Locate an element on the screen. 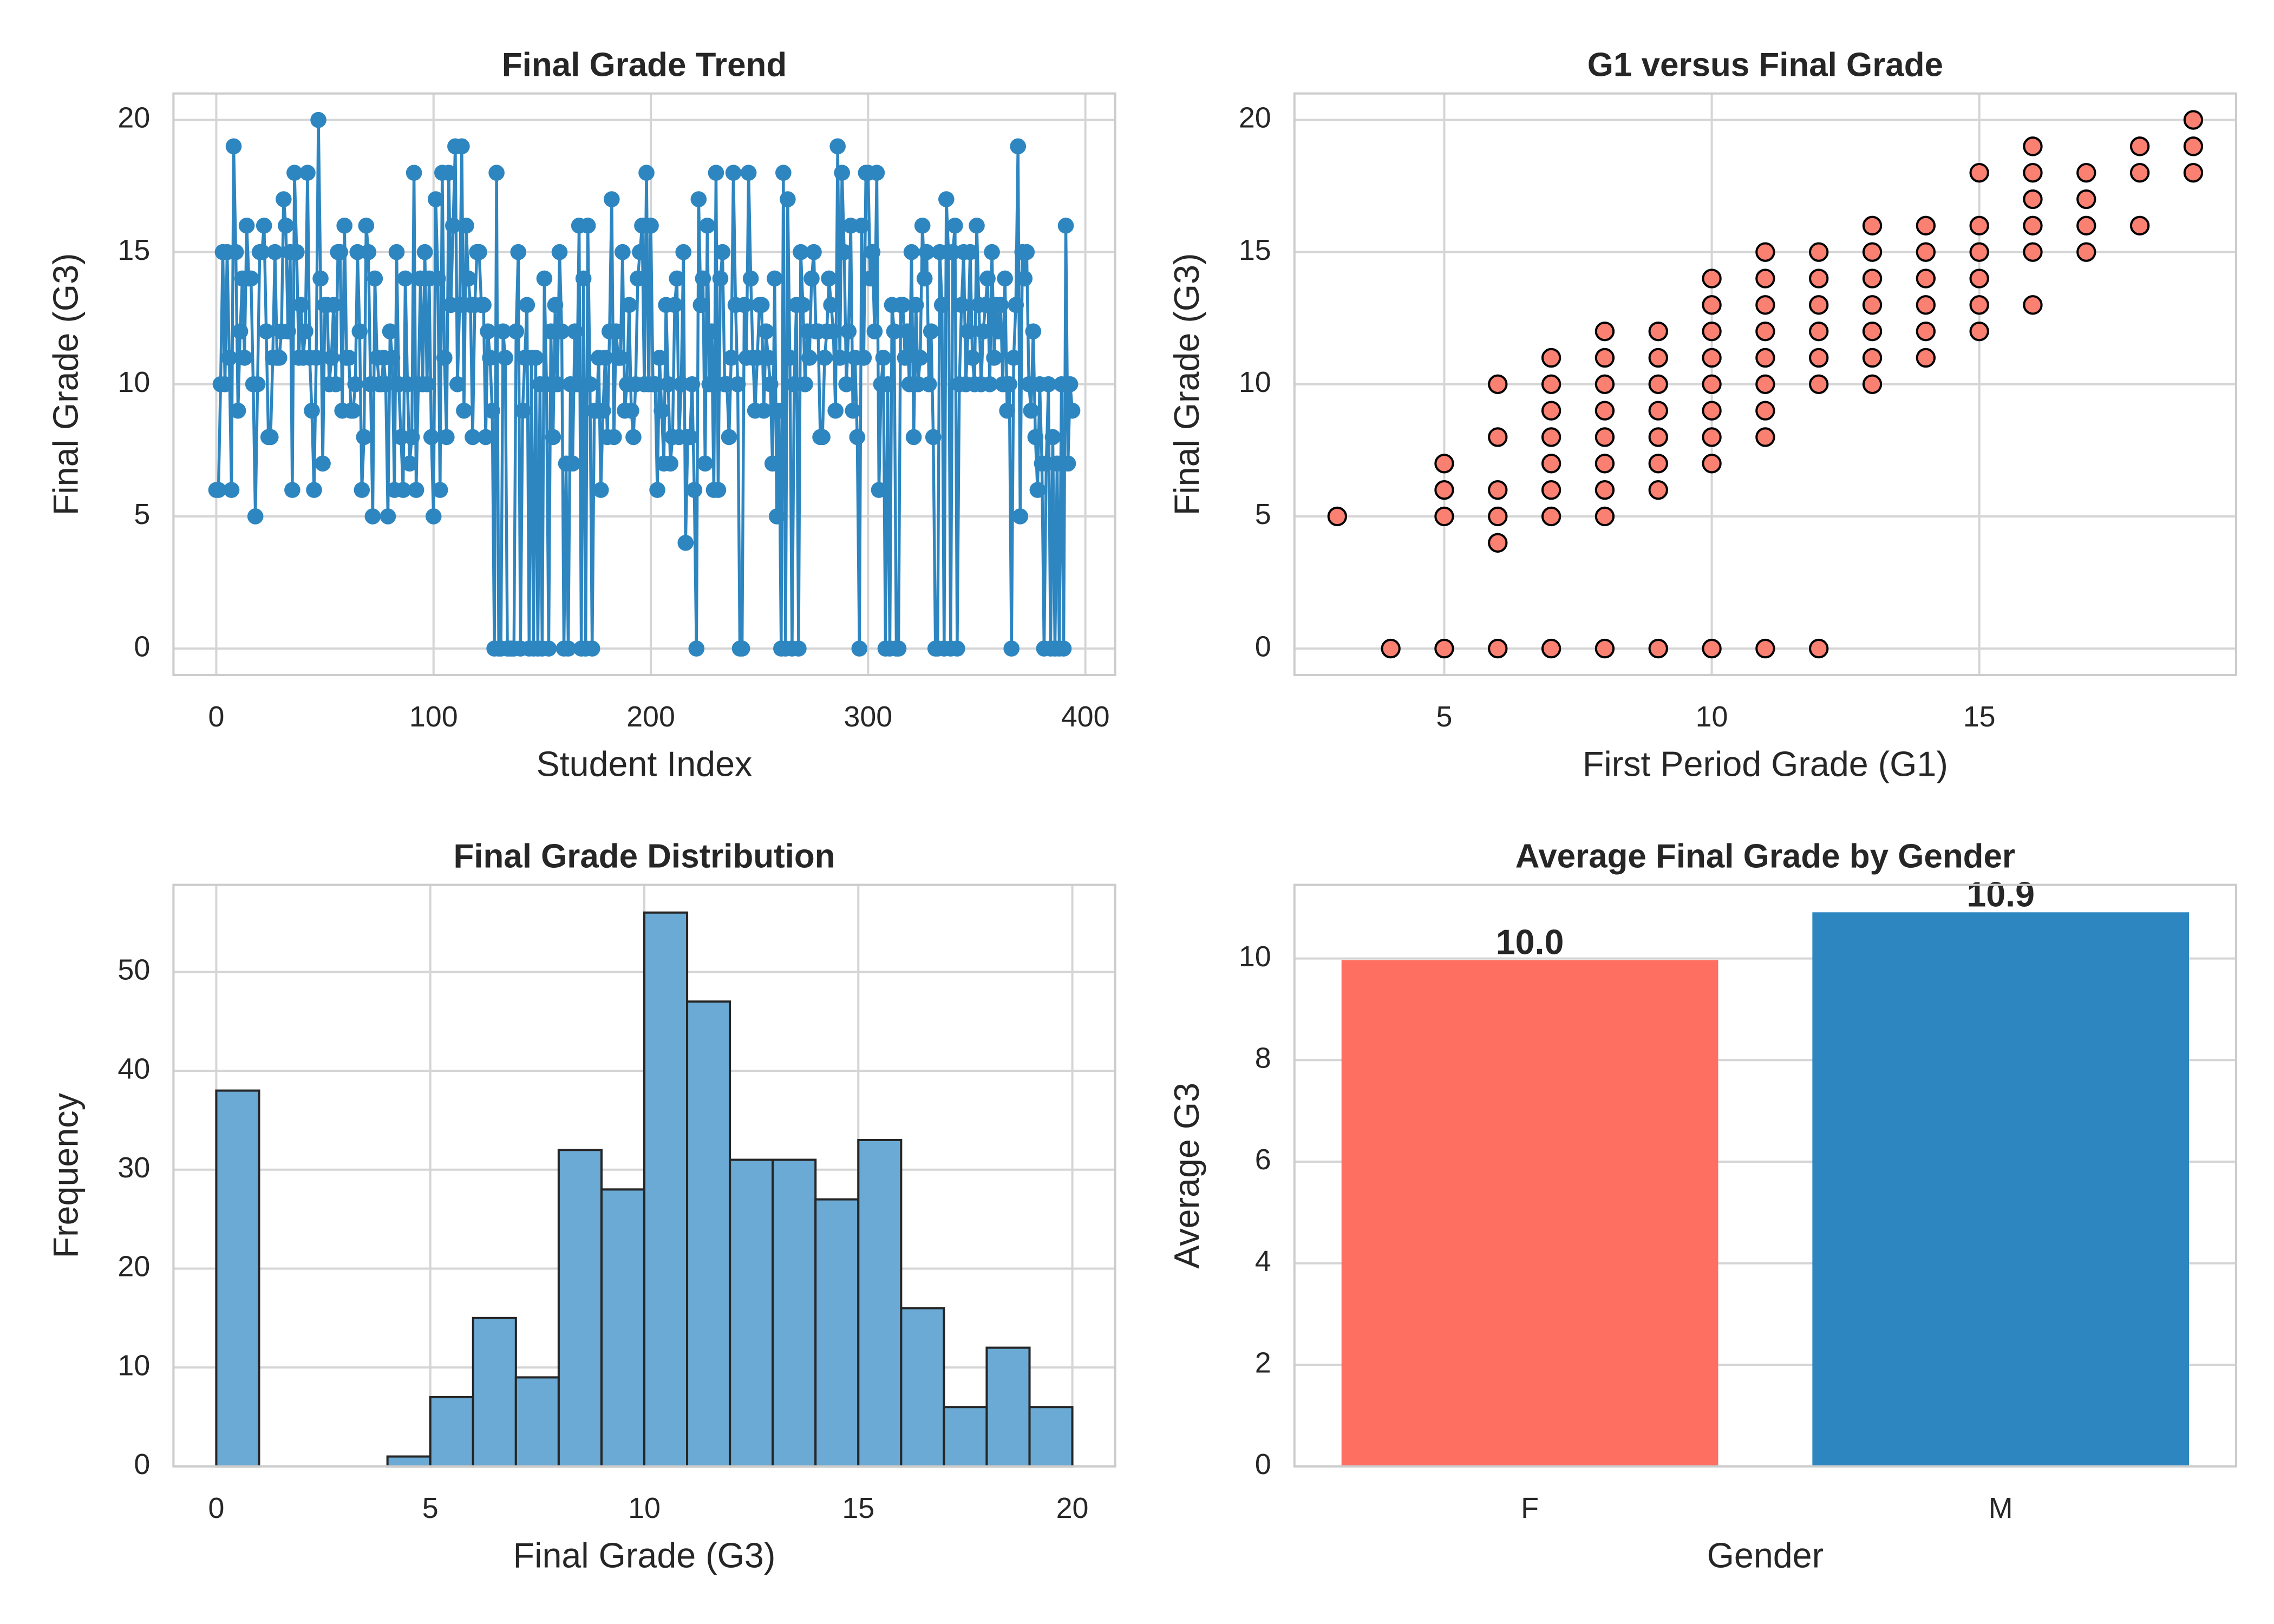  y-tick-label: 40 is located at coordinates (134, 1068).